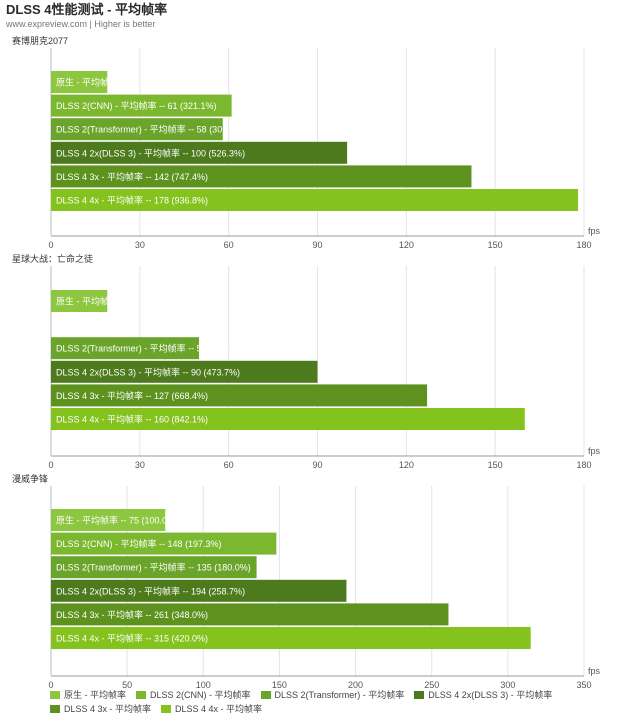  I want to click on chart-title: 星球大战：亡命之徒, so click(52, 258).